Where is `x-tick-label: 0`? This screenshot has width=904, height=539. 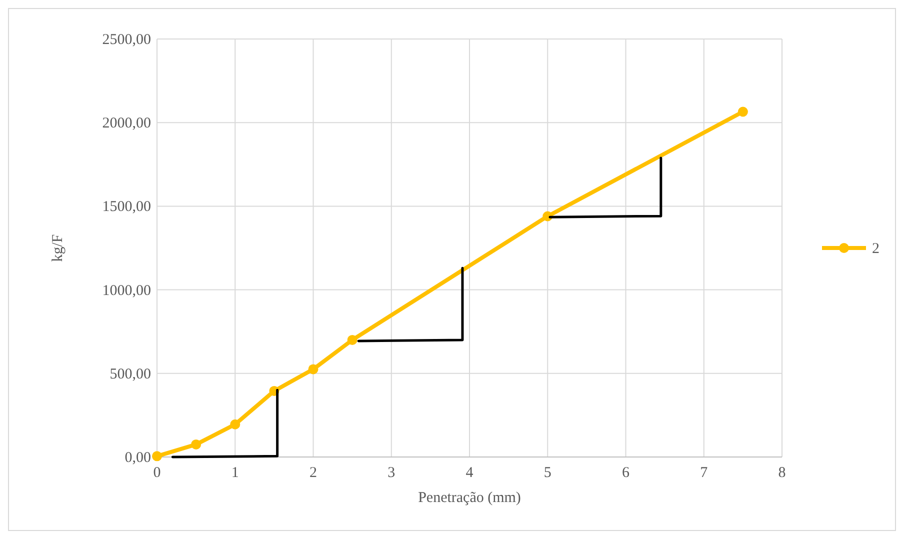 x-tick-label: 0 is located at coordinates (157, 473).